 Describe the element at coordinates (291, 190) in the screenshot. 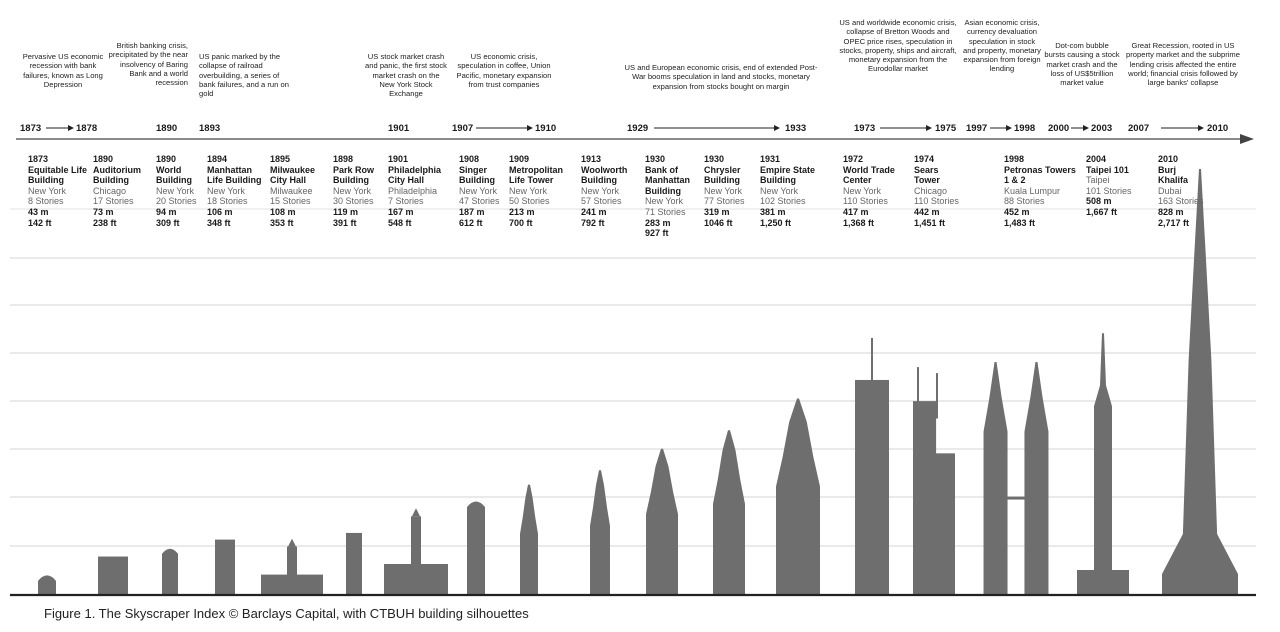

I see `building-city: Milwaukee` at that location.